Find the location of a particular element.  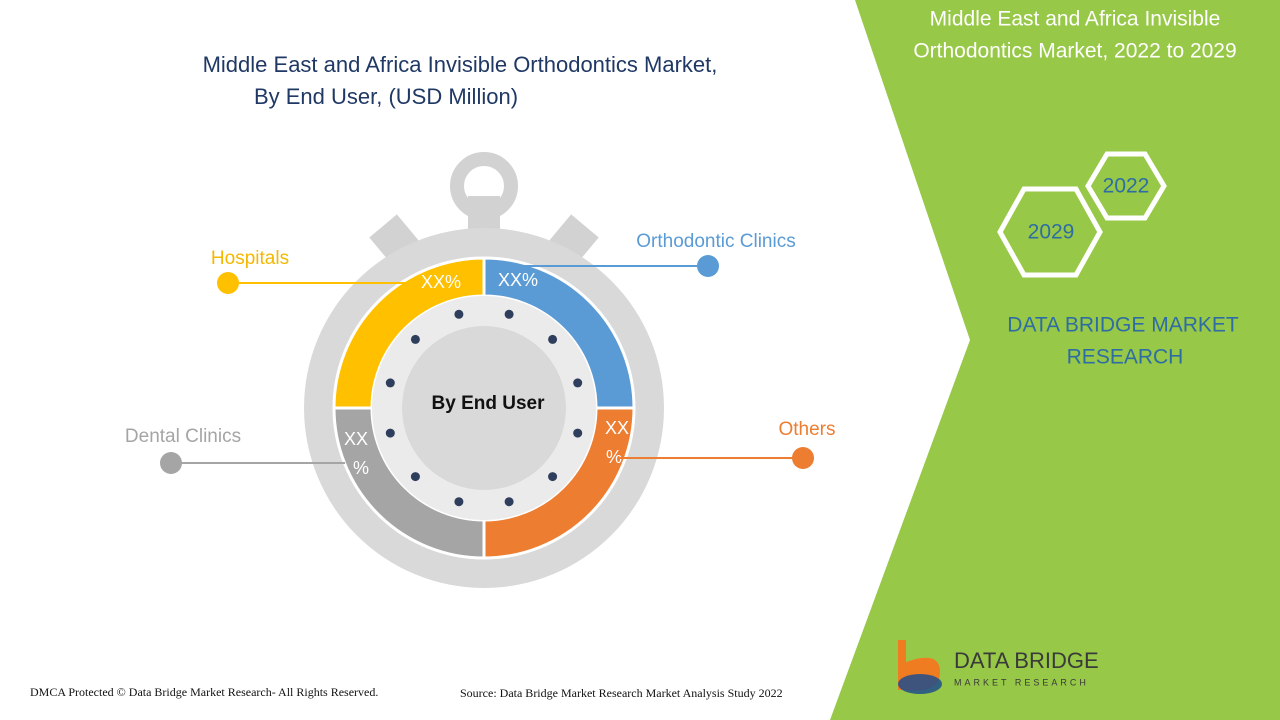

side-title: Middle East and Africa Invisible is located at coordinates (1075, 19).